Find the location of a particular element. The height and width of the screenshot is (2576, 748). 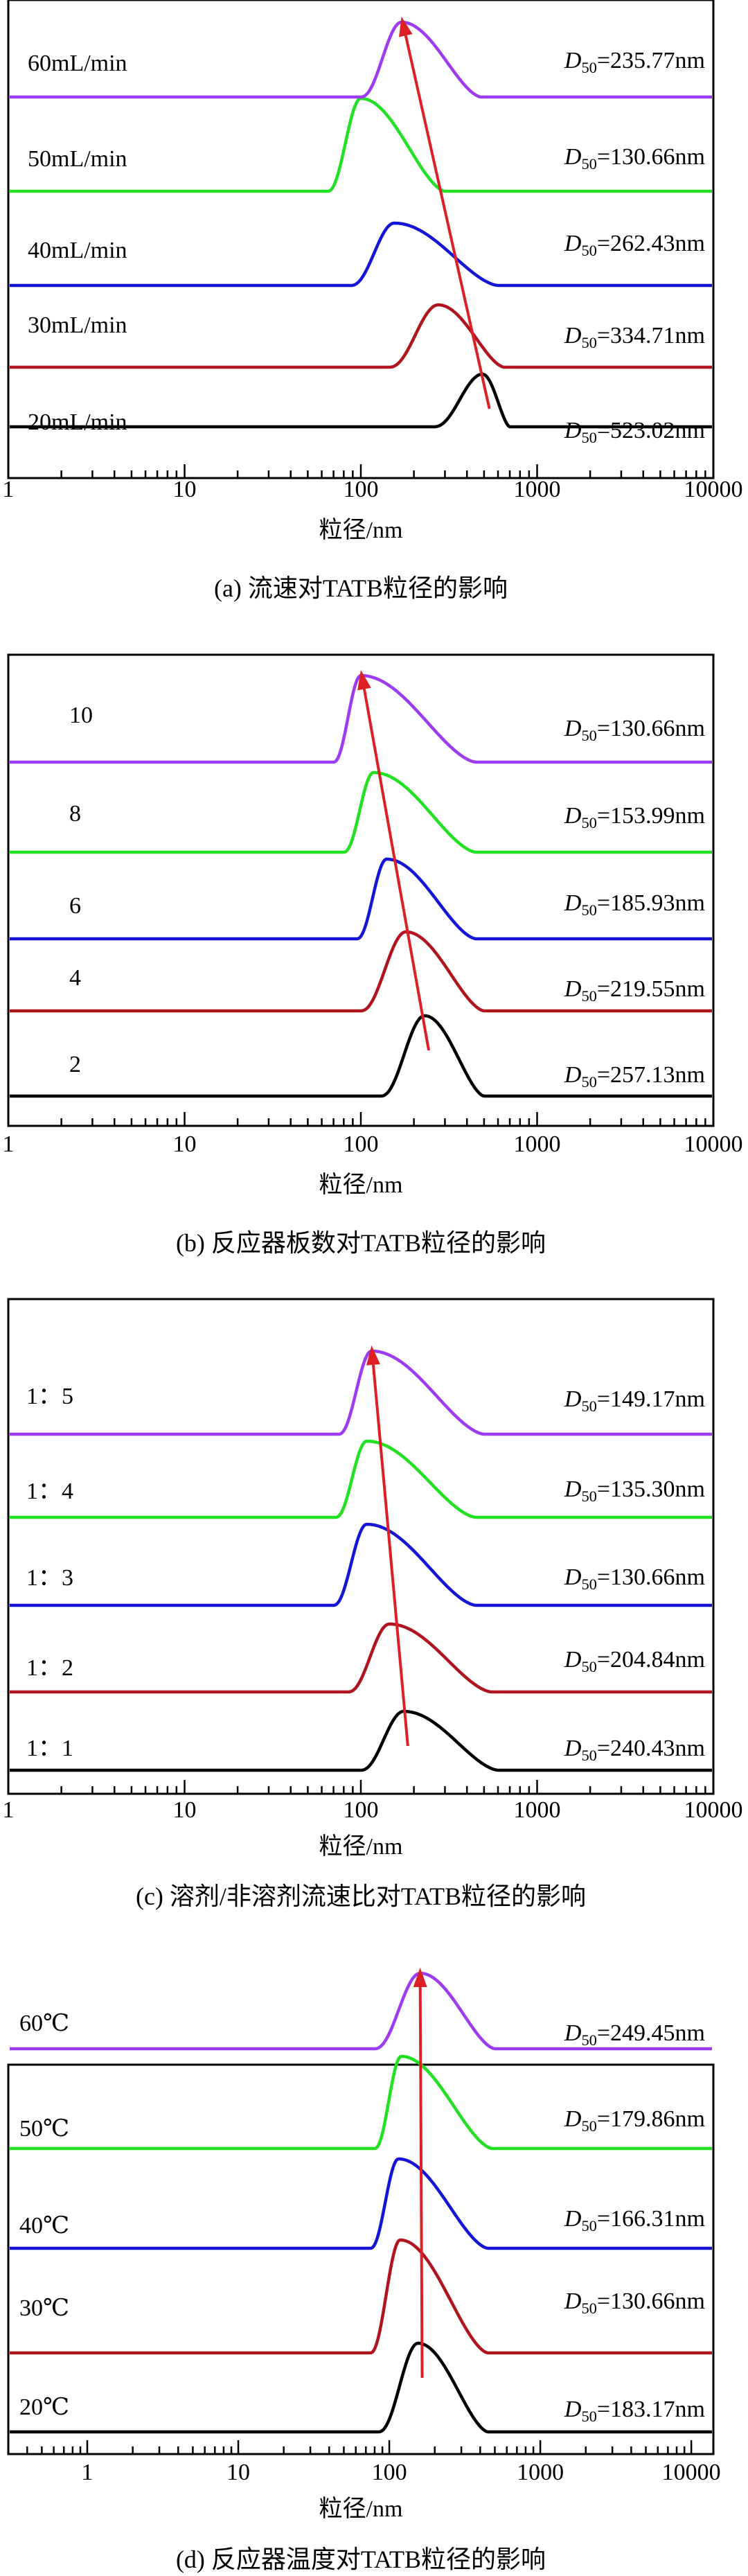

series-label: 60mL/min is located at coordinates (77, 63).